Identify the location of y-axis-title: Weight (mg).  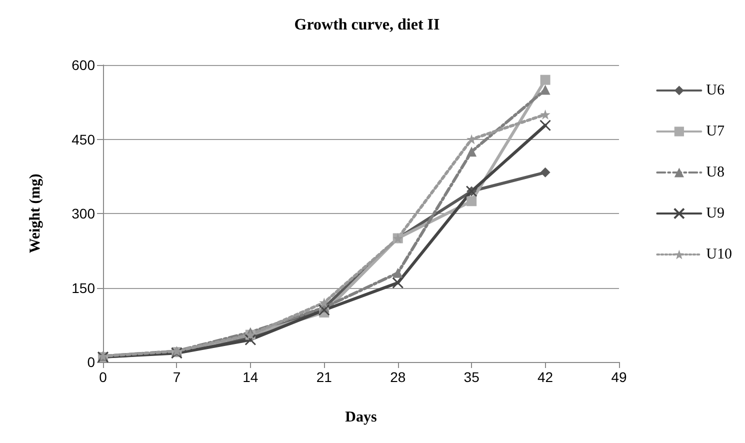
(36, 214).